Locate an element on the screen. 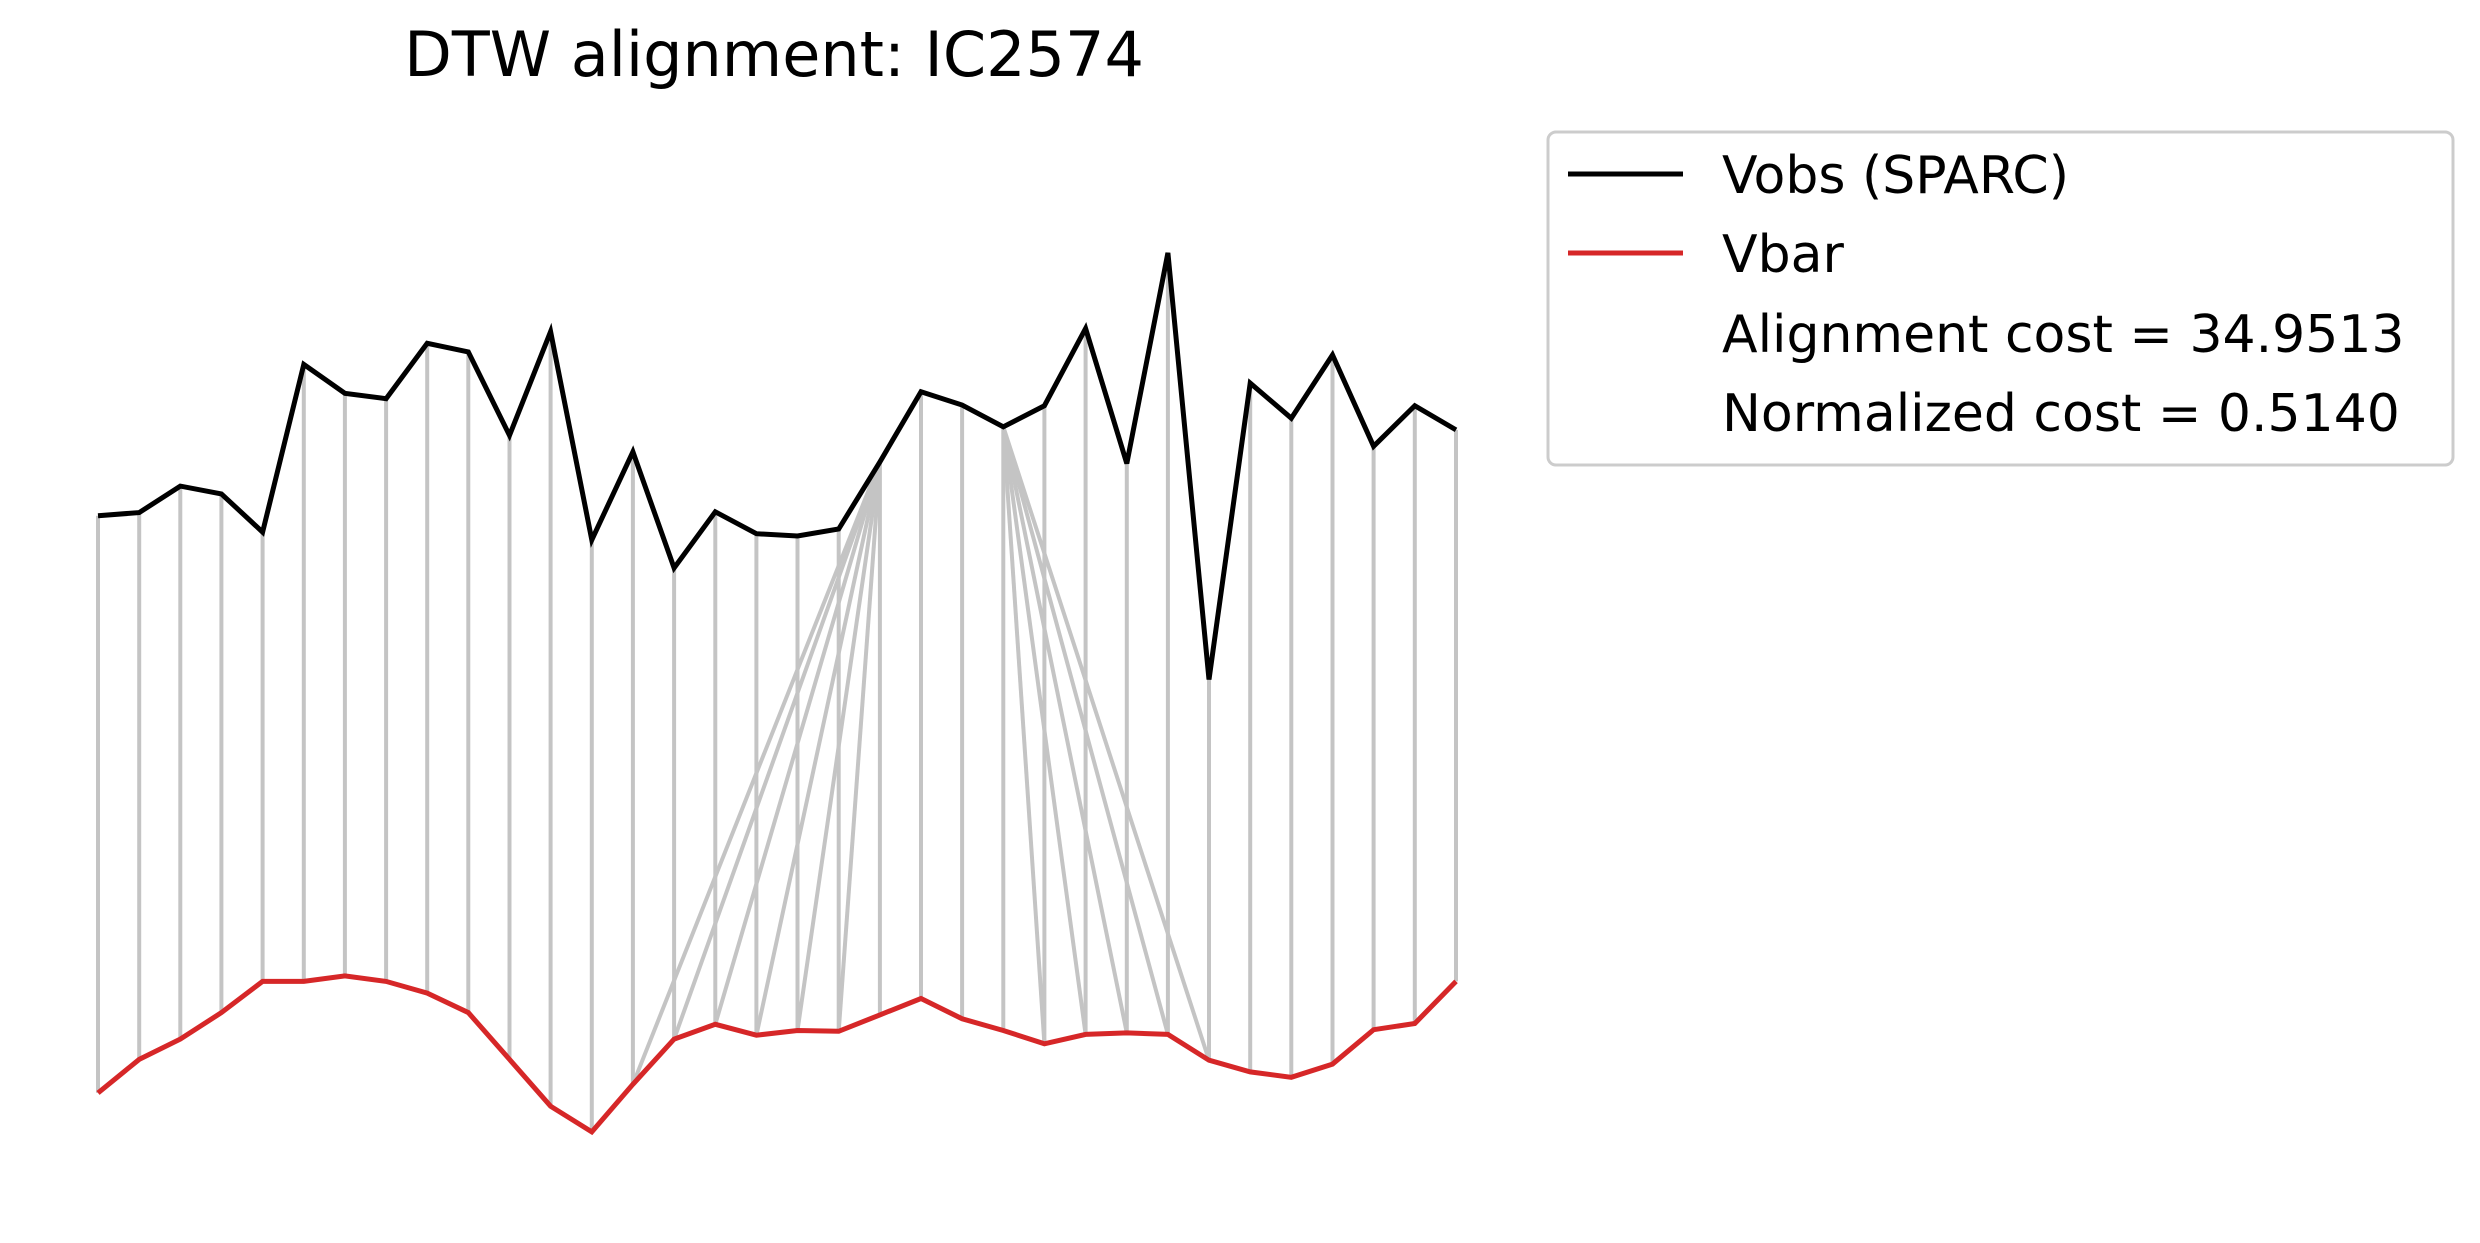 Image resolution: width=2480 pixels, height=1243 pixels. series-line-vbar is located at coordinates (777, 1054).